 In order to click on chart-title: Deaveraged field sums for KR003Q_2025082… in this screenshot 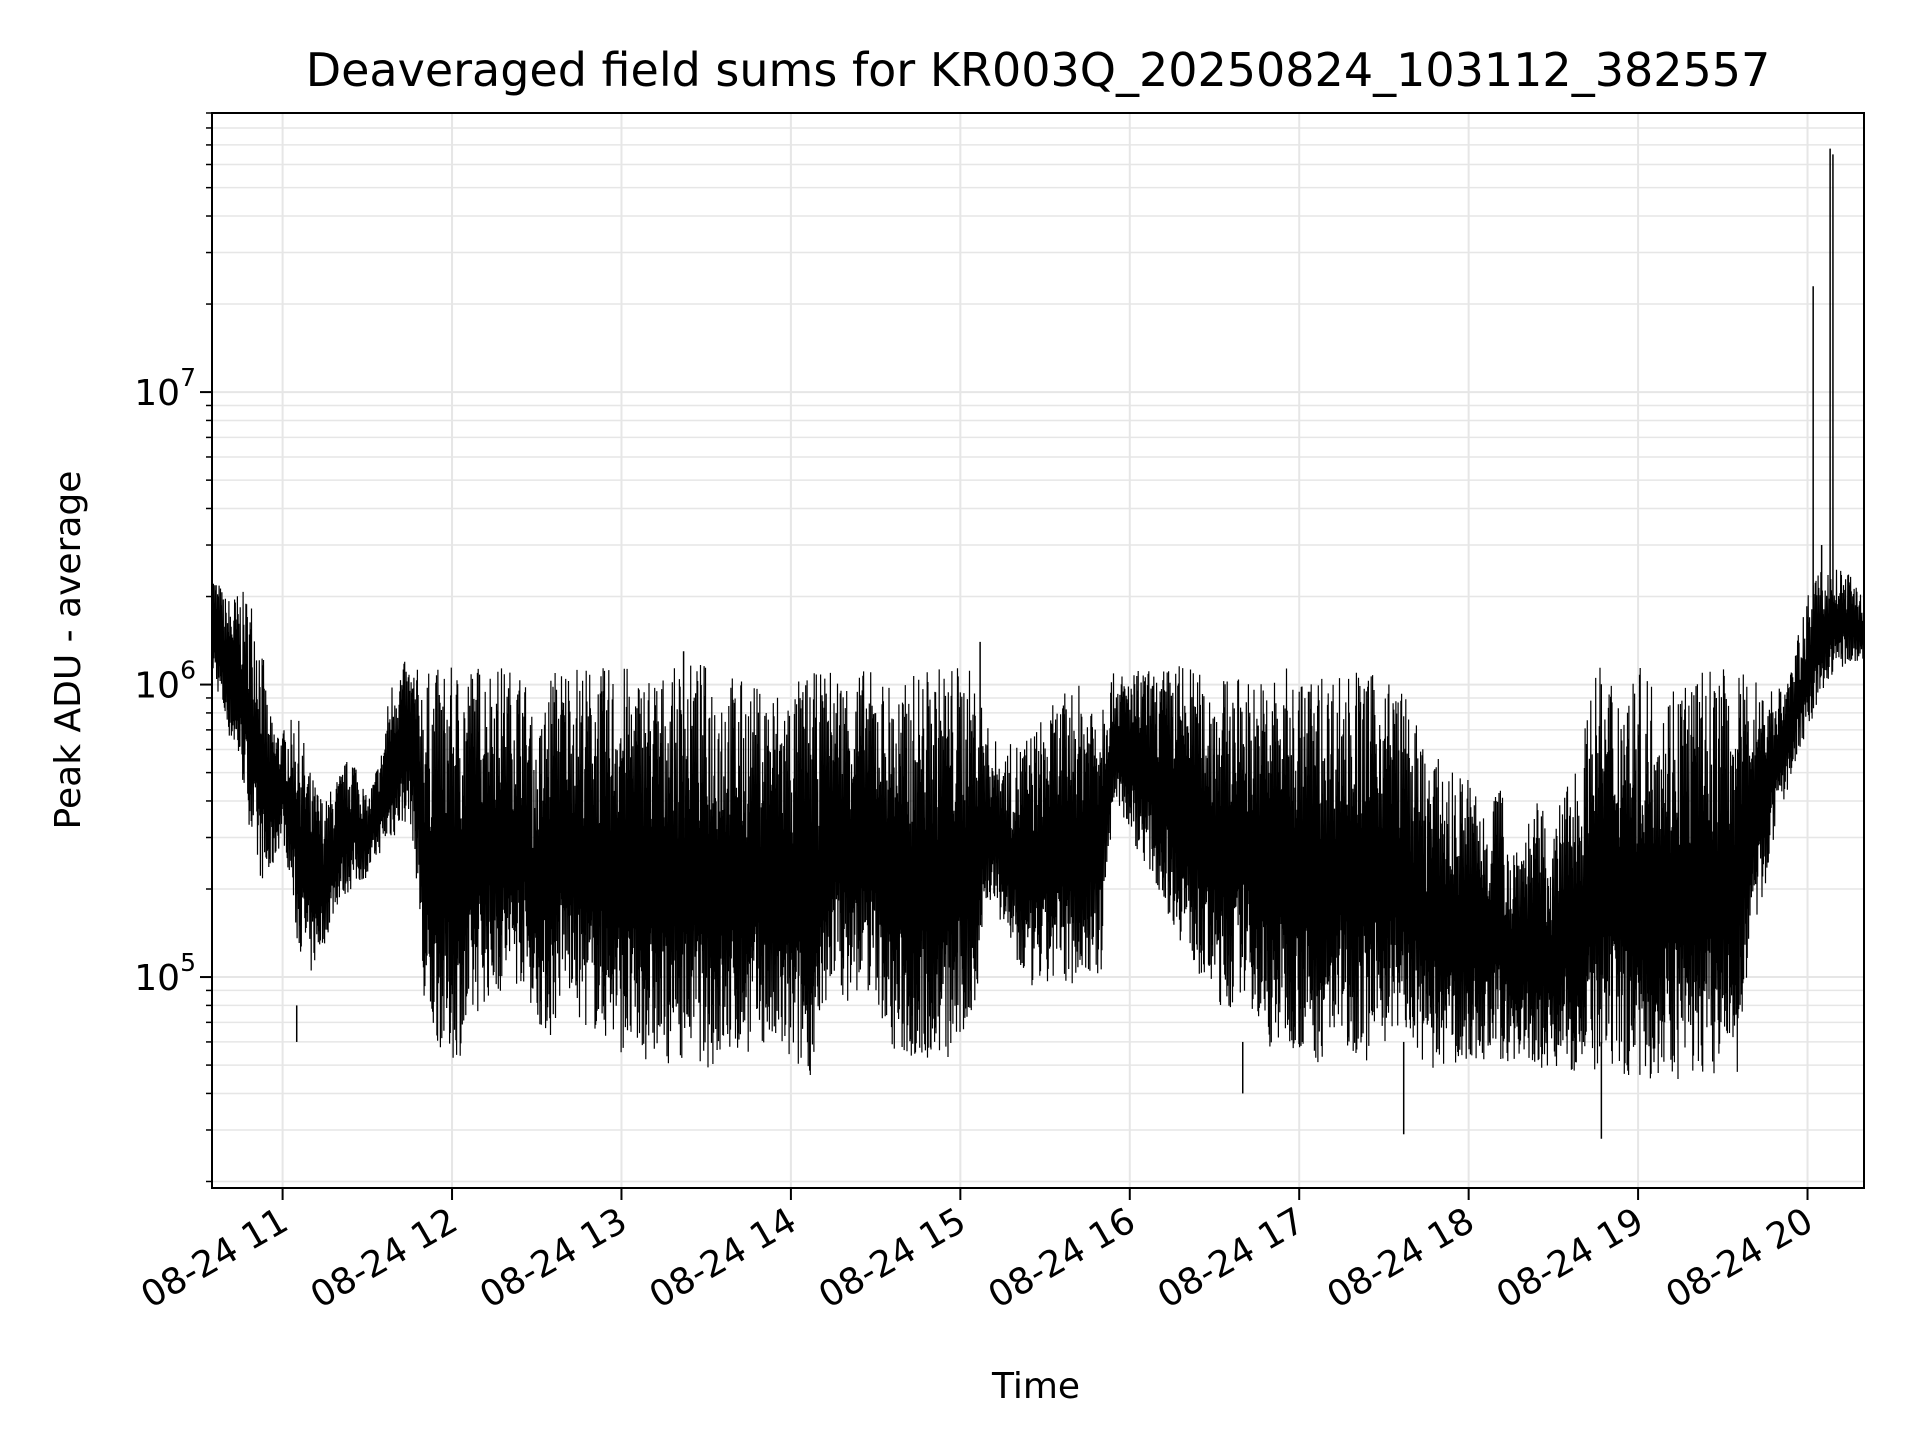, I will do `click(1038, 70)`.